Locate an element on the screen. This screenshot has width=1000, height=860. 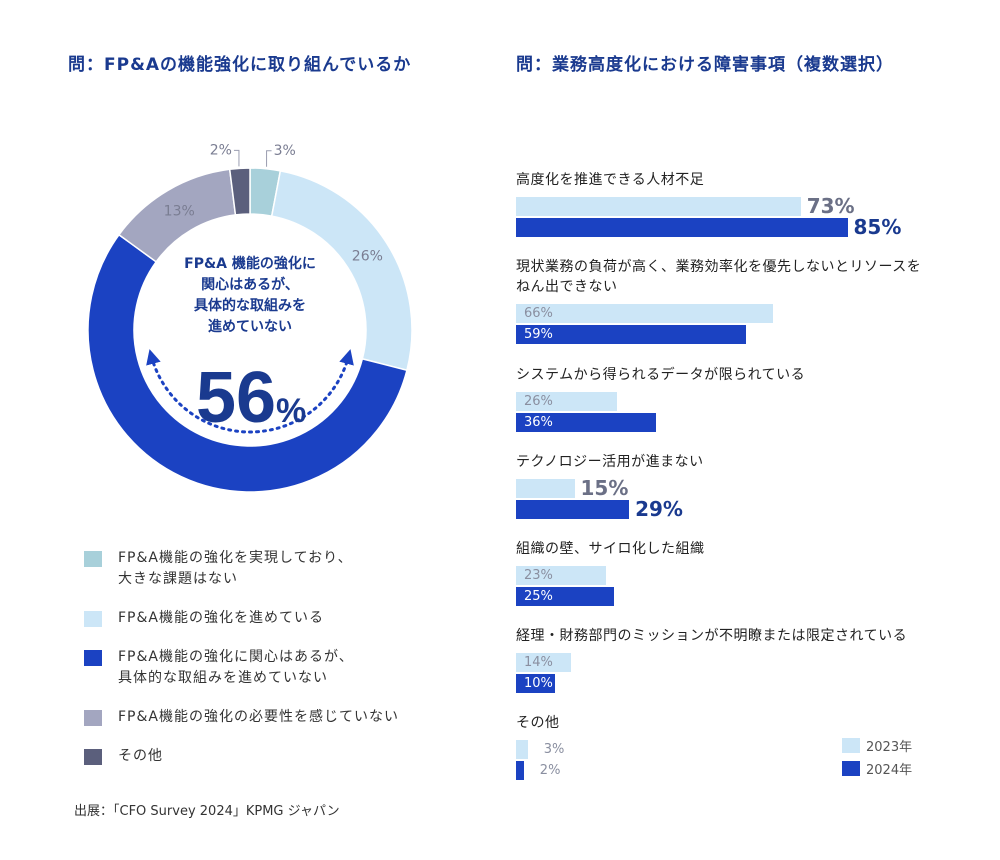
bar-category-label-3-line-0: テクノロジー活用が進まない is located at coordinates (610, 462).